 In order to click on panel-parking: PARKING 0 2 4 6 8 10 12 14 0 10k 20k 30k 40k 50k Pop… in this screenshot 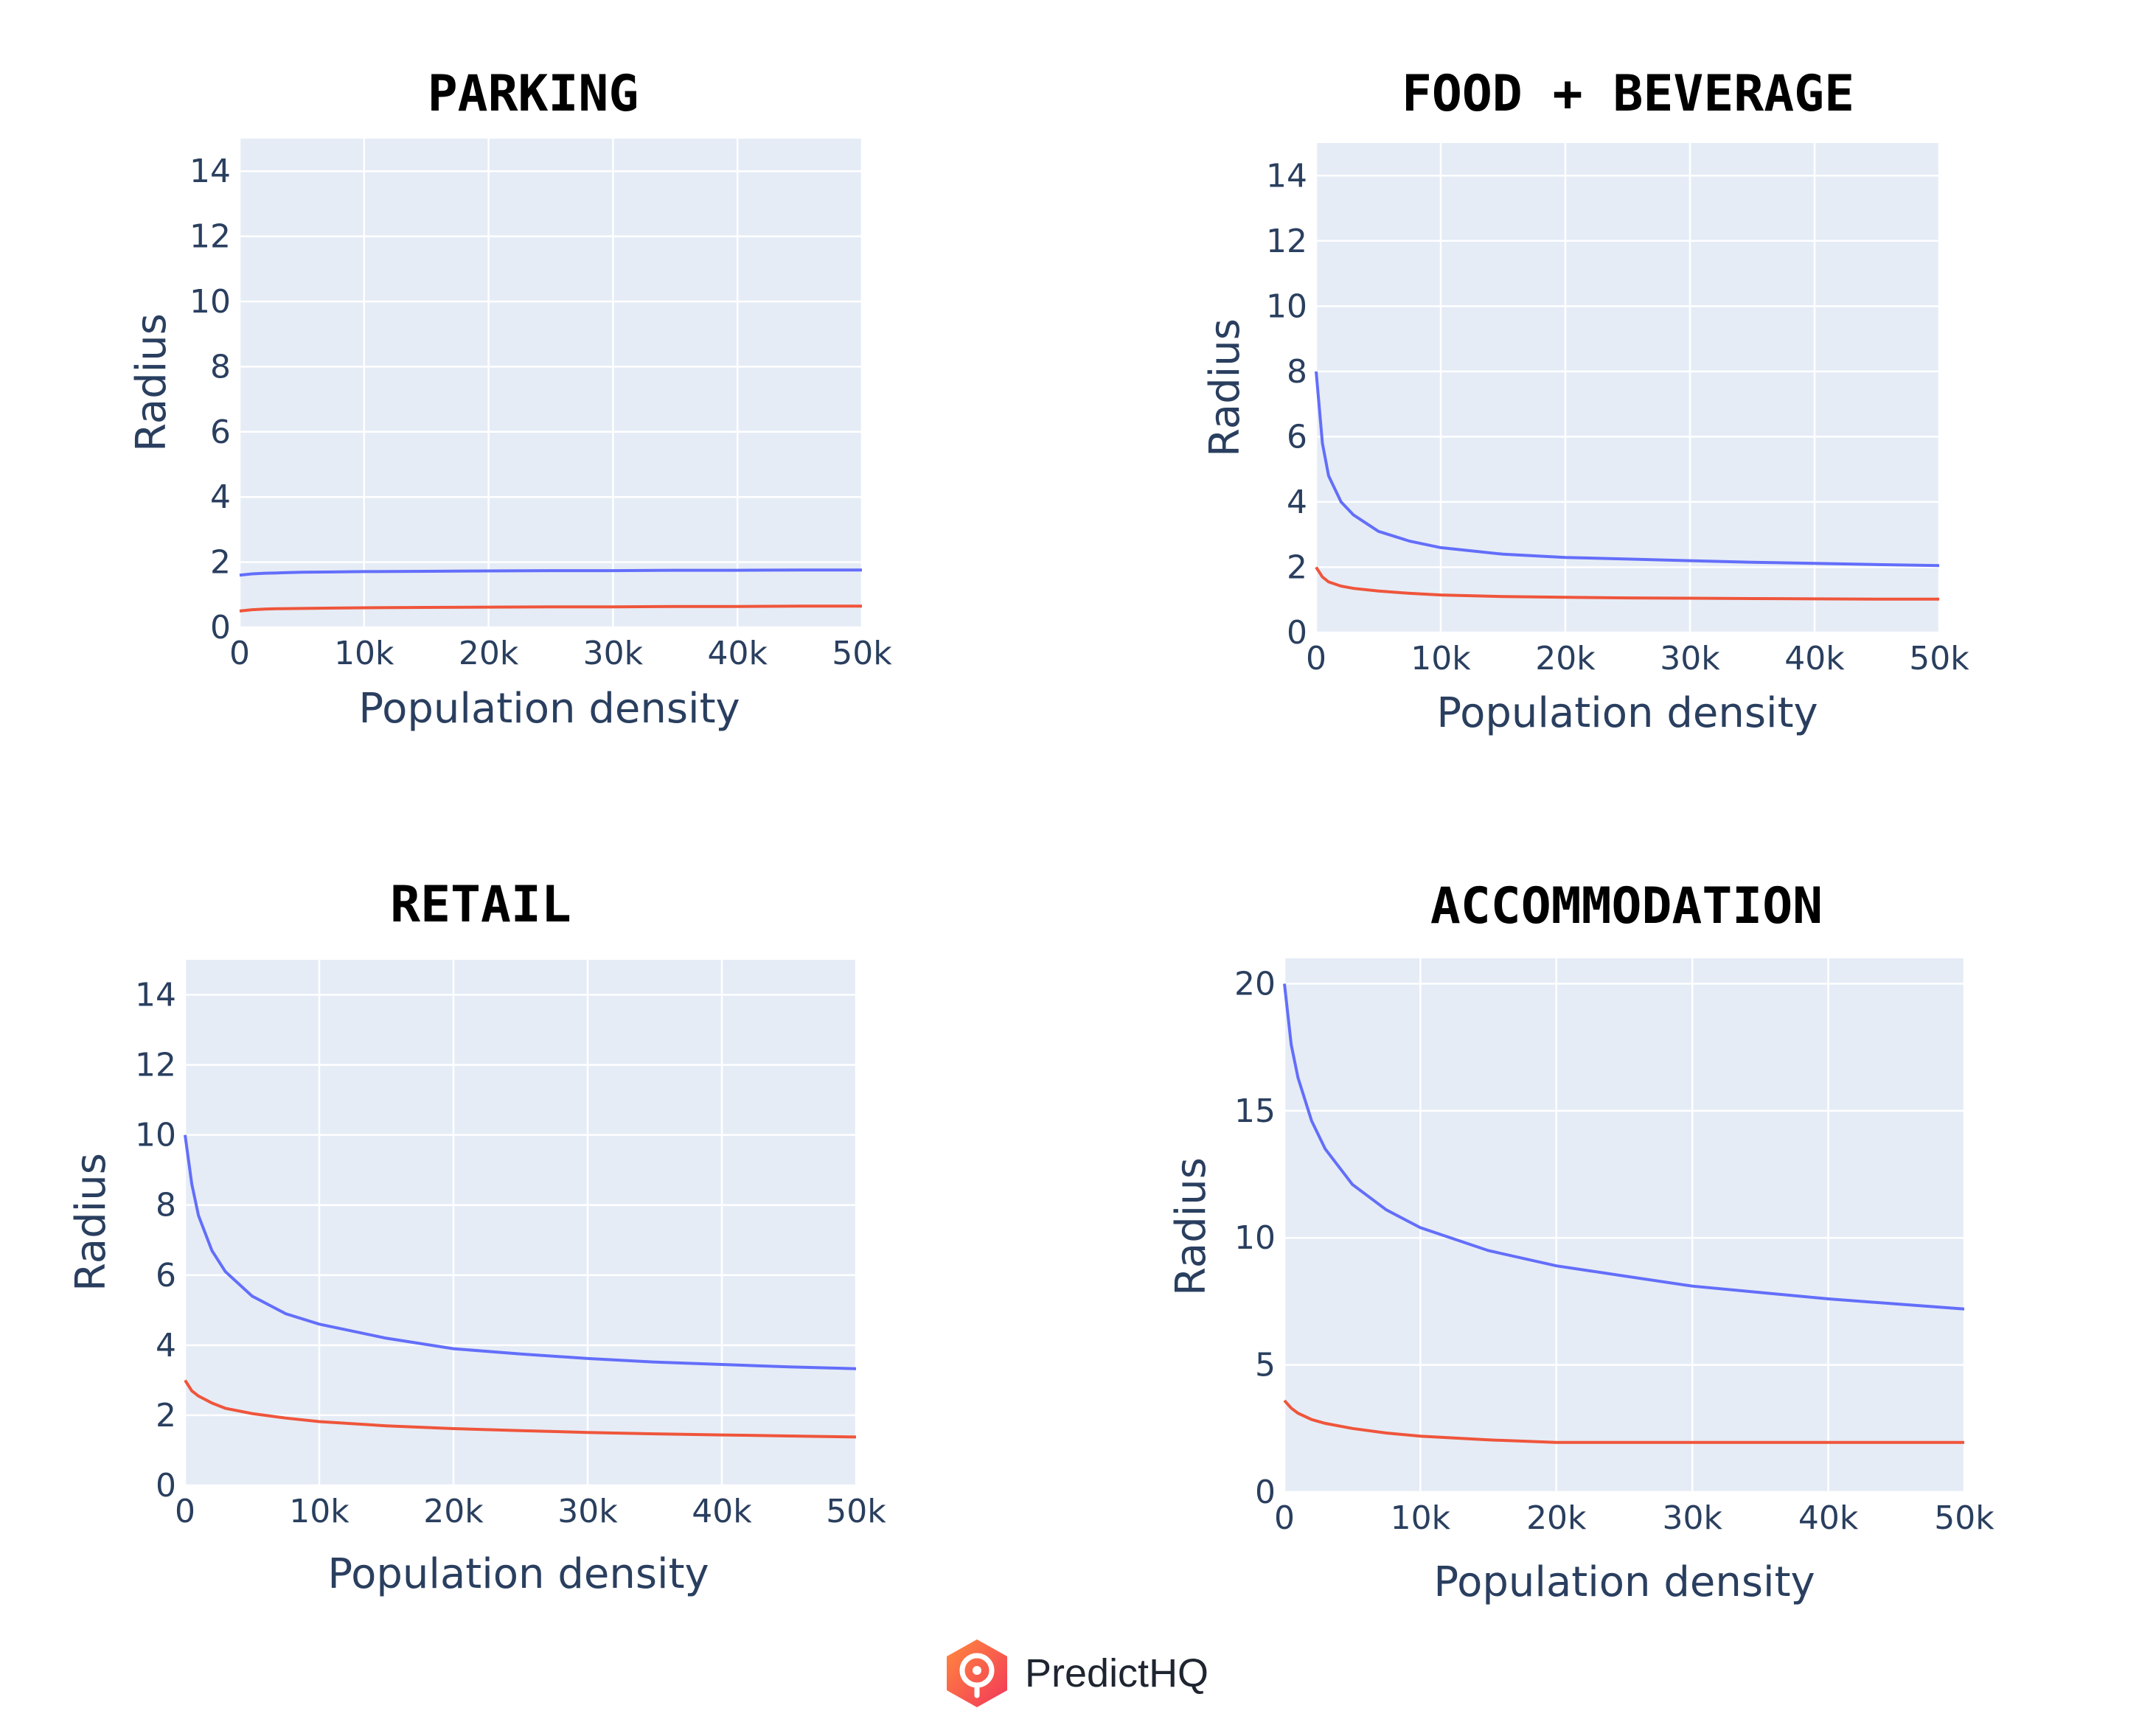, I will do `click(510, 399)`.